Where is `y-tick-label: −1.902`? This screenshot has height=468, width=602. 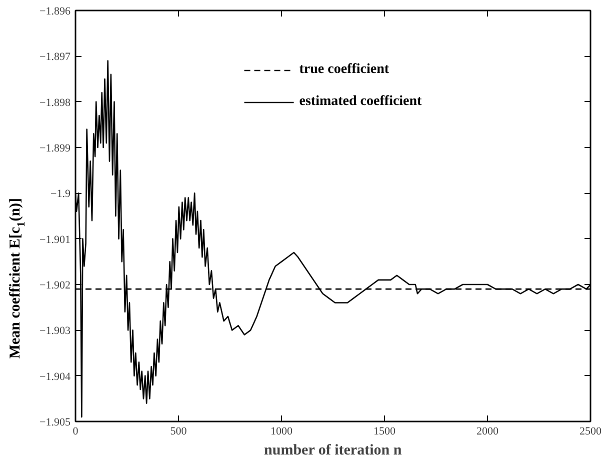 y-tick-label: −1.902 is located at coordinates (55, 286).